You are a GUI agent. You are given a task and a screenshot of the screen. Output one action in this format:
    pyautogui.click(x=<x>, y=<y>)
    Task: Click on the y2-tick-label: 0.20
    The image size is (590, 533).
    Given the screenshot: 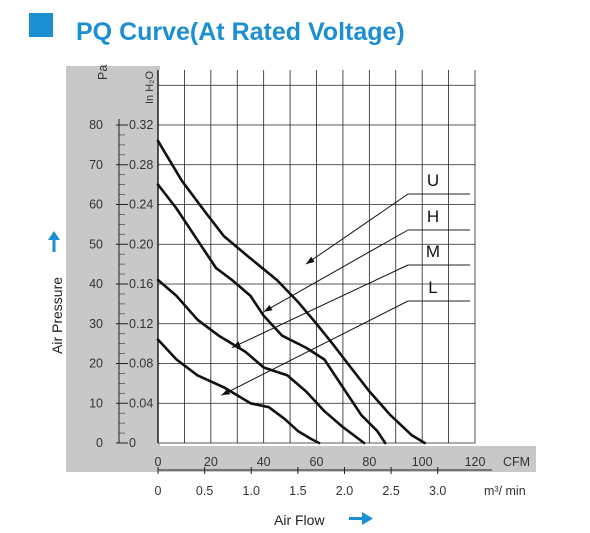 What is the action you would take?
    pyautogui.click(x=141, y=244)
    